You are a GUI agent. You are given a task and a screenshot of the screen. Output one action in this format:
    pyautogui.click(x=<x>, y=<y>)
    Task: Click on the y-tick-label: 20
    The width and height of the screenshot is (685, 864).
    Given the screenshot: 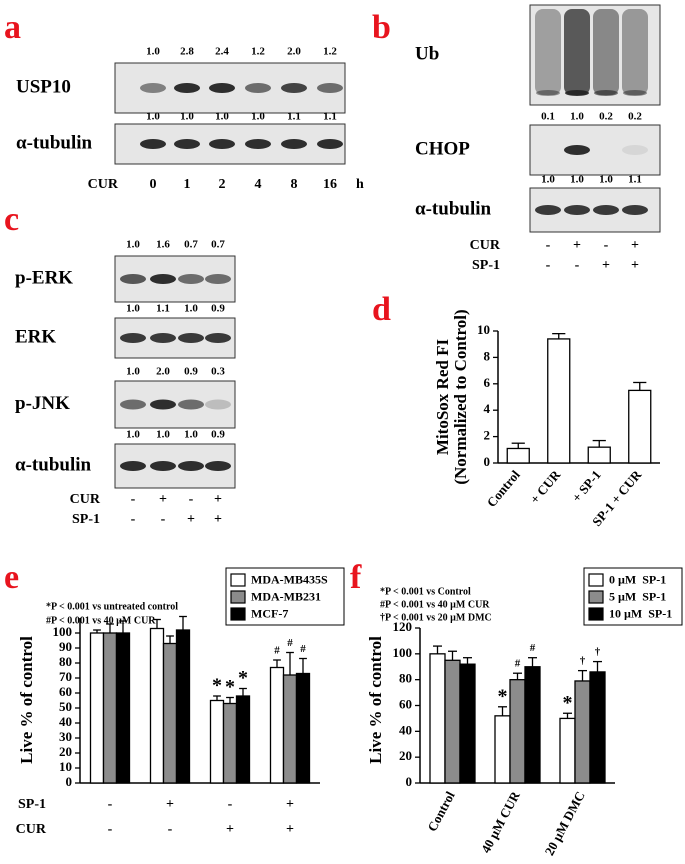 What is the action you would take?
    pyautogui.click(x=405, y=755)
    